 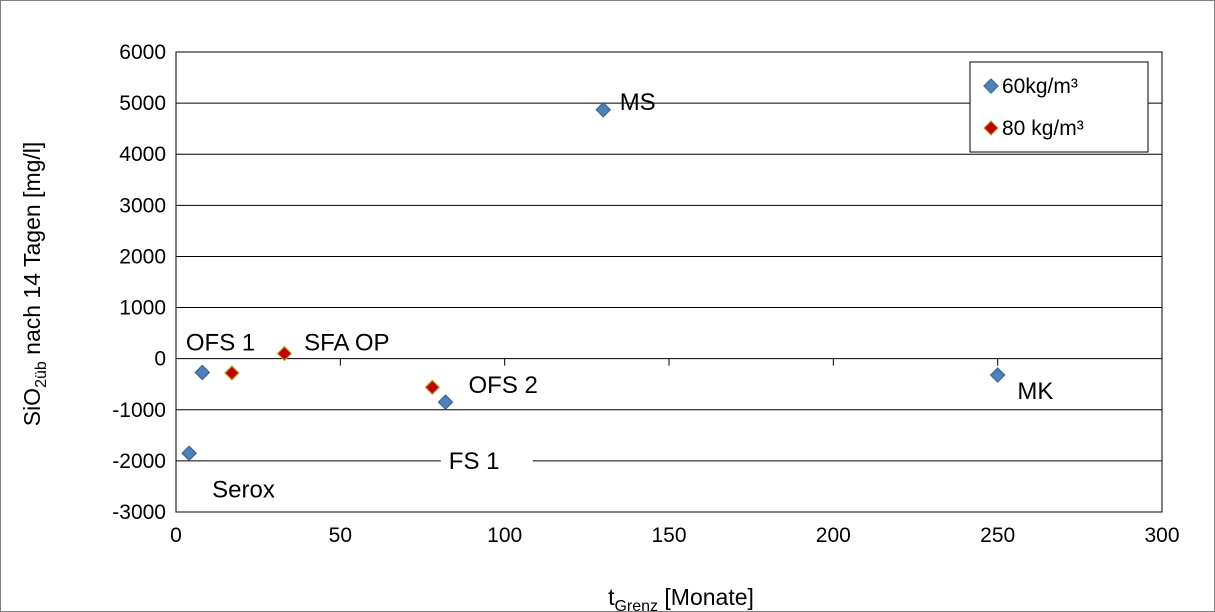 What do you see at coordinates (1161, 535) in the screenshot?
I see `x-tick-label: 300` at bounding box center [1161, 535].